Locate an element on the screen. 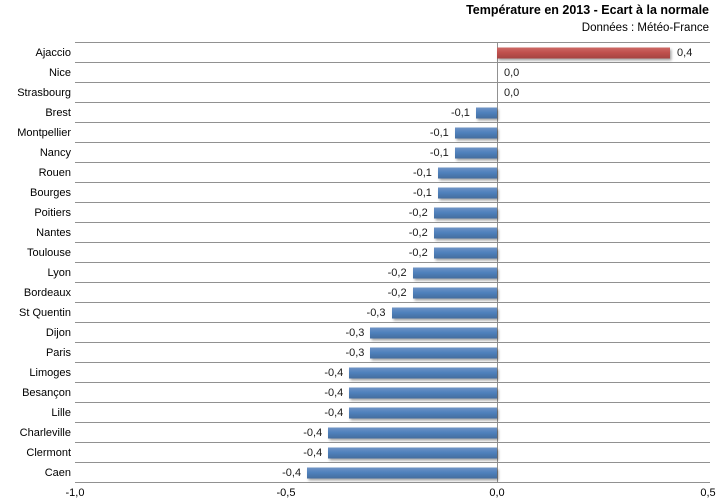  x-tick-label: 0,5 is located at coordinates (708, 493).